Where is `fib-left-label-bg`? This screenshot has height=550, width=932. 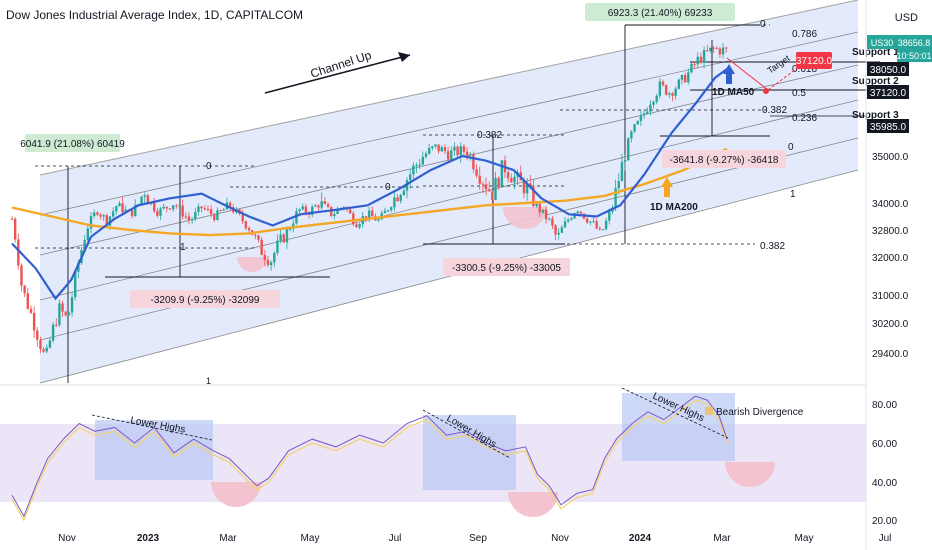 fib-left-label-bg is located at coordinates (72, 143).